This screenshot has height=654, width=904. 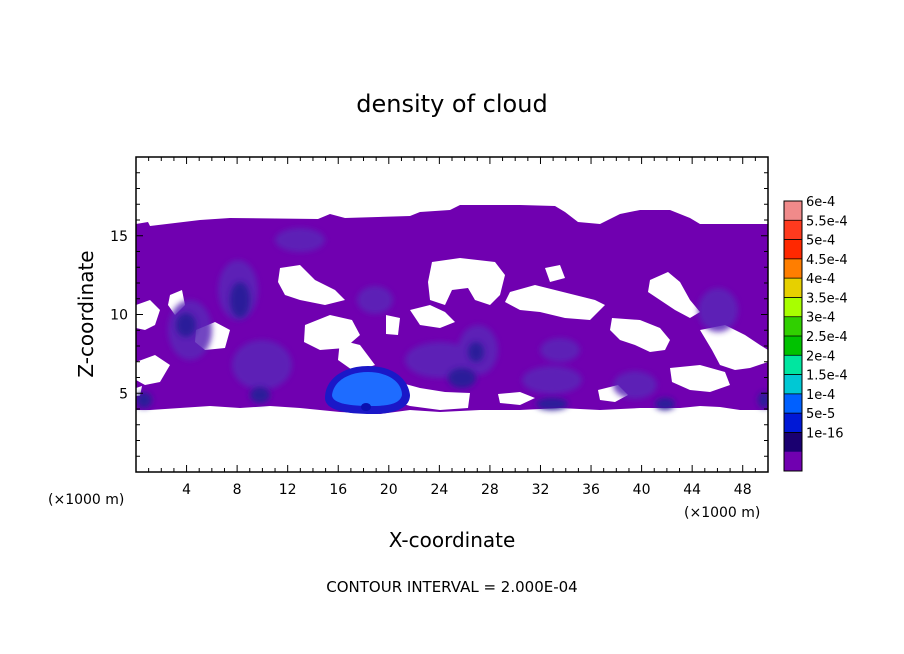 What do you see at coordinates (642, 490) in the screenshot?
I see `x-tick-label: 40` at bounding box center [642, 490].